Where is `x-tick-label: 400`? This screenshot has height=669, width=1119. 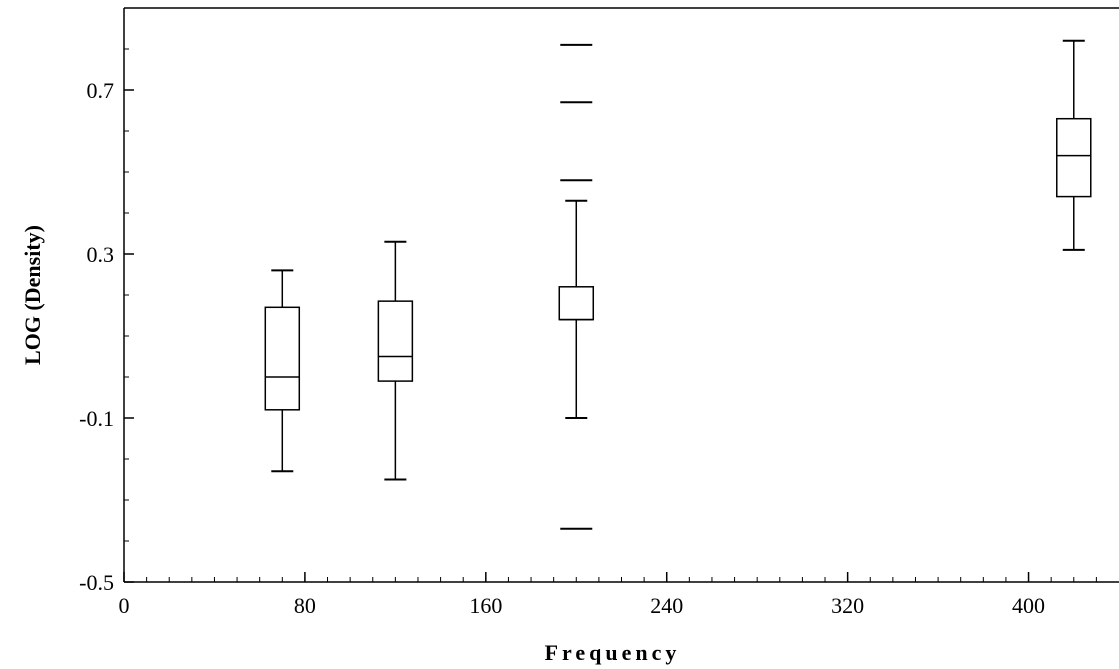 x-tick-label: 400 is located at coordinates (1028, 605).